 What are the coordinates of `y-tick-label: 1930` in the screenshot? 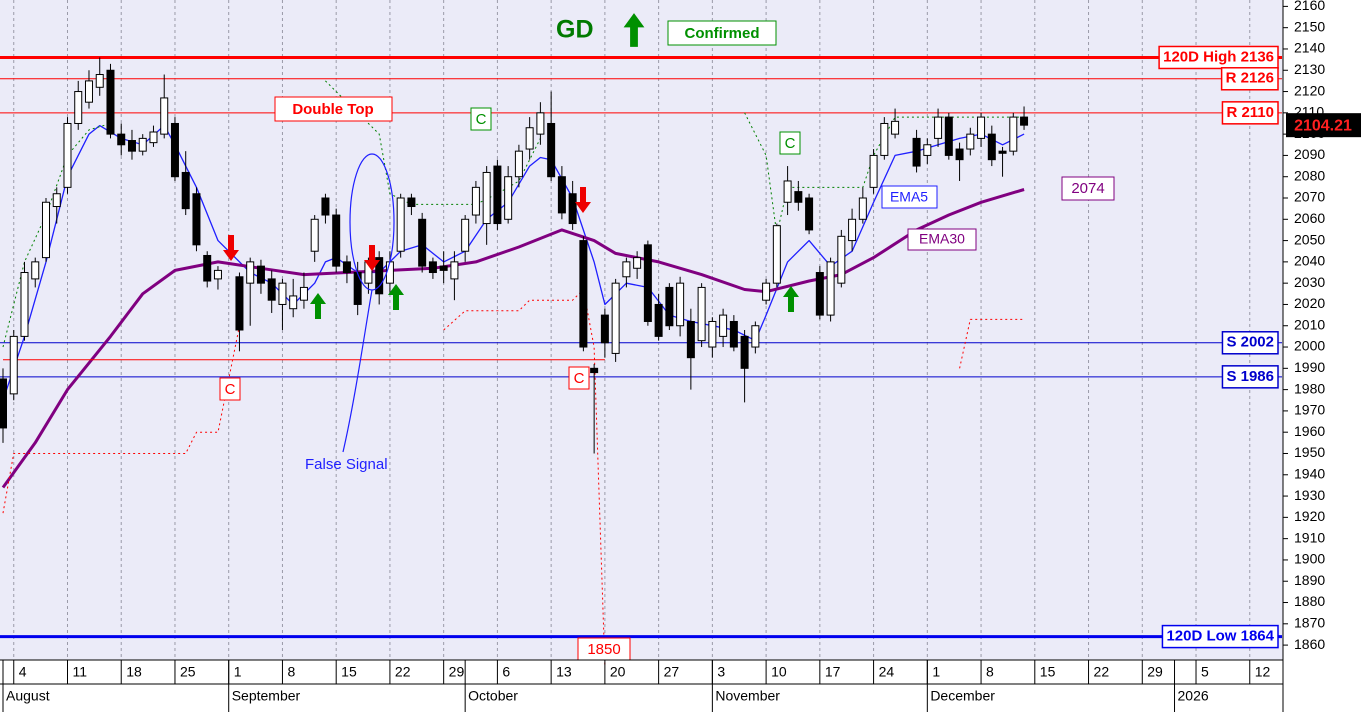 It's located at (1309, 495).